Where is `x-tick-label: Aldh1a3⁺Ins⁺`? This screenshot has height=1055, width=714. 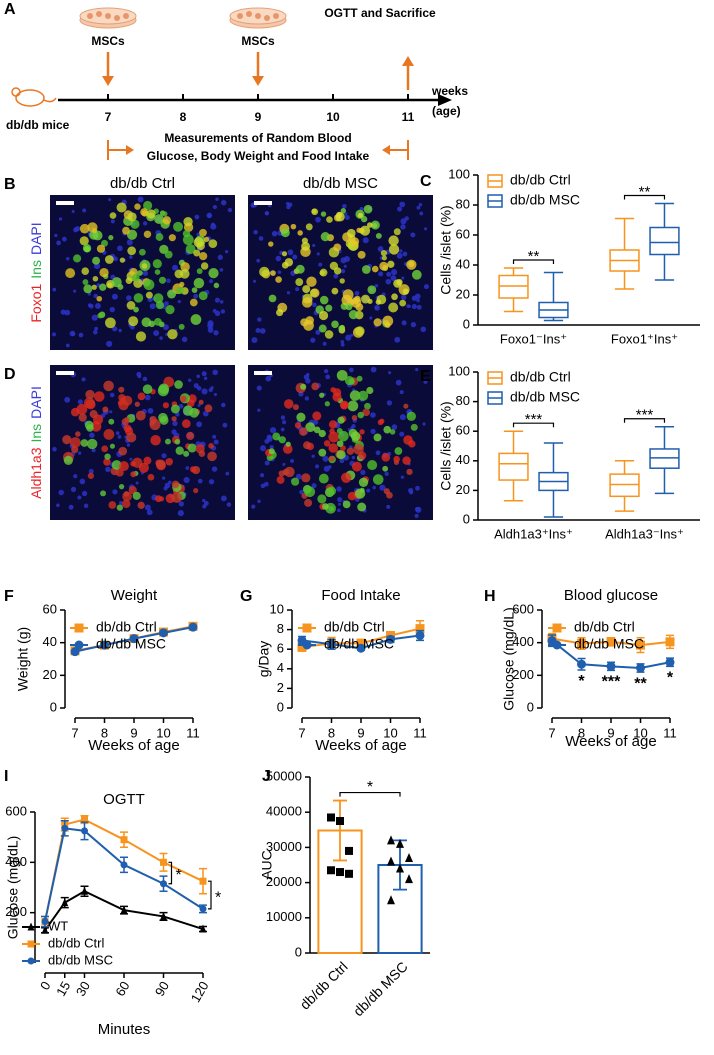
x-tick-label: Aldh1a3⁺Ins⁺ is located at coordinates (533, 533).